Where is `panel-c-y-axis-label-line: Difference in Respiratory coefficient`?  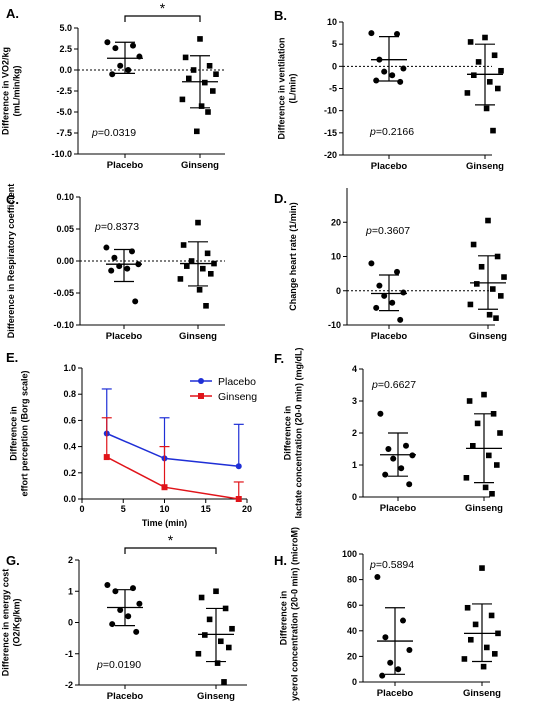 panel-c-y-axis-label-line: Difference in Respiratory coefficient is located at coordinates (11, 261).